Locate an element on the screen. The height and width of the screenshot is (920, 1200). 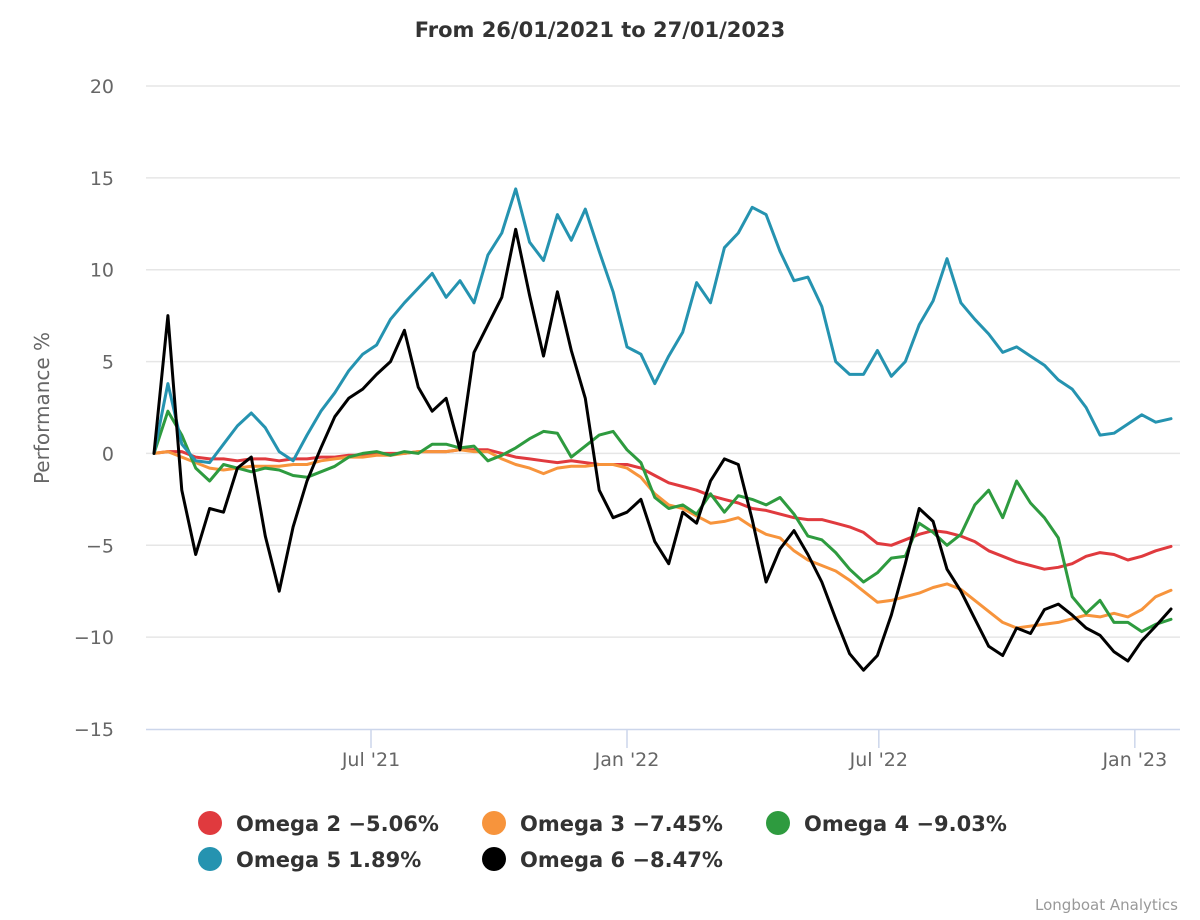
legend-label: Omega 6 −8.47% is located at coordinates (621, 860).